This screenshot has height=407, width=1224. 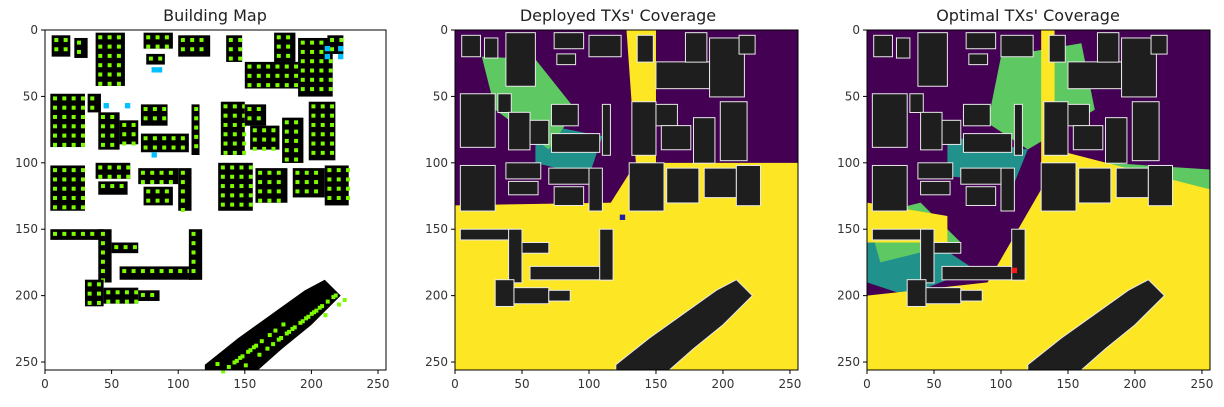 I want to click on x-tick-label: 250, so click(x=378, y=384).